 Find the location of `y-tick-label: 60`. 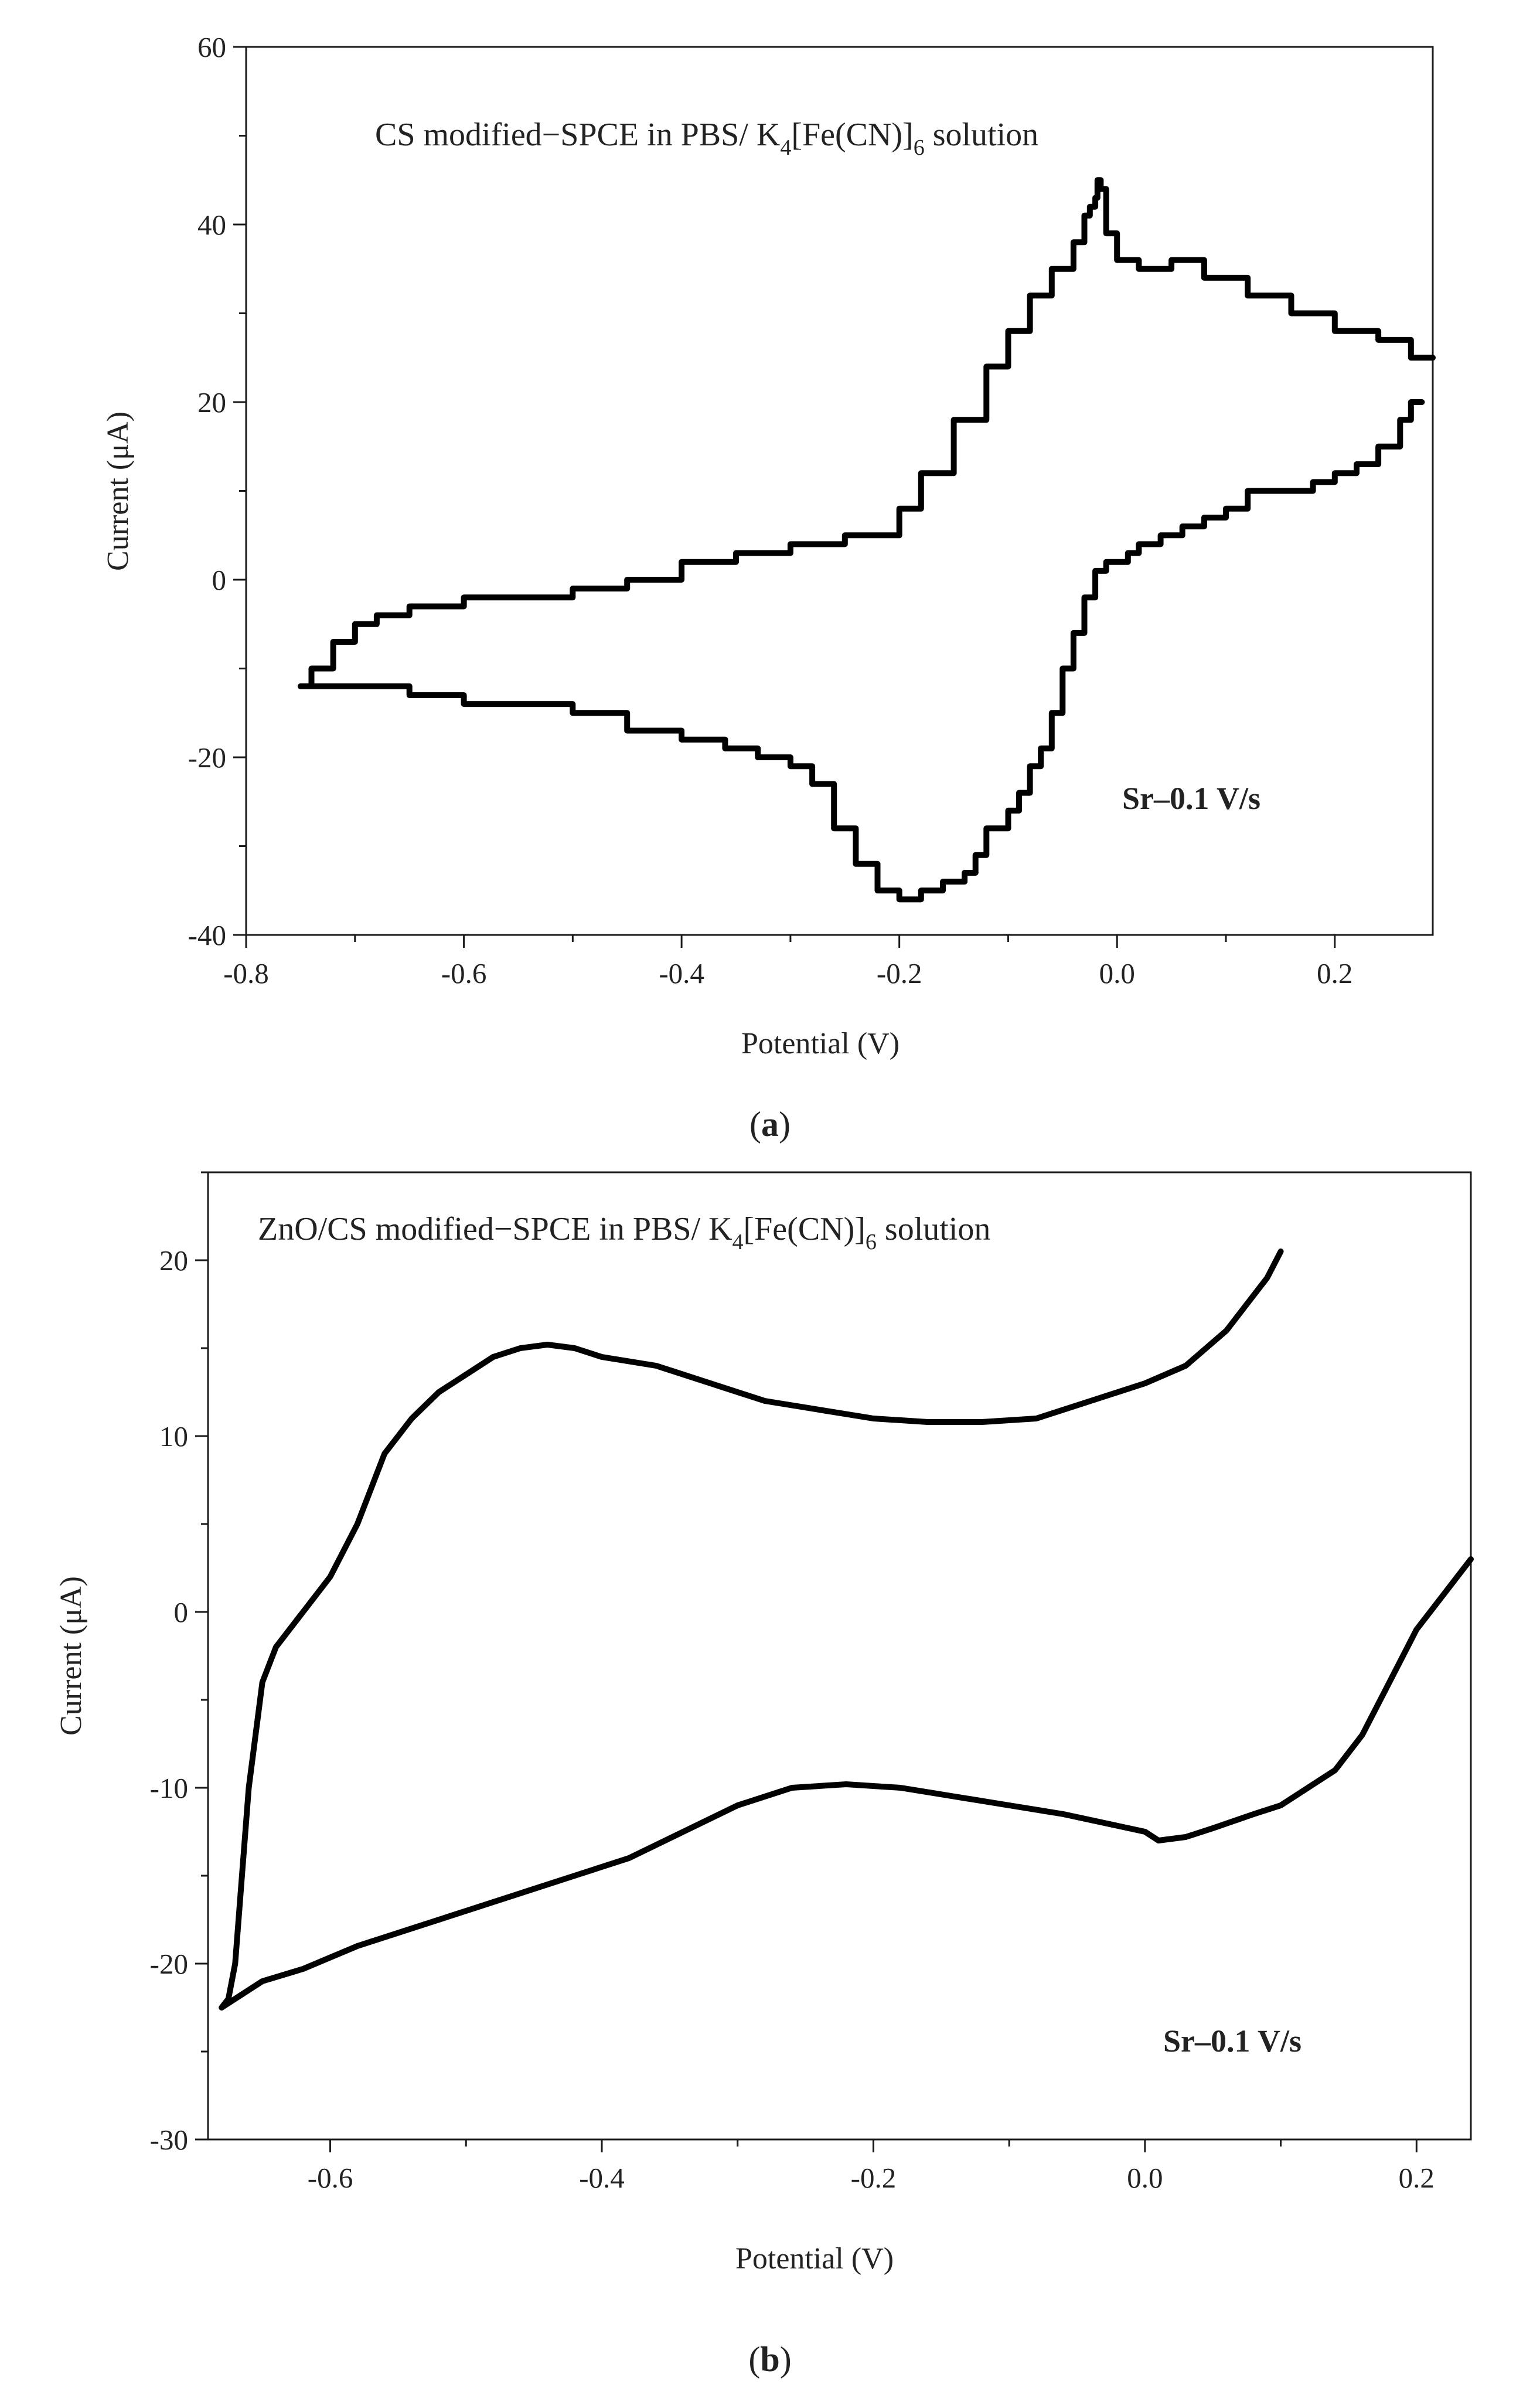

y-tick-label: 60 is located at coordinates (211, 47).